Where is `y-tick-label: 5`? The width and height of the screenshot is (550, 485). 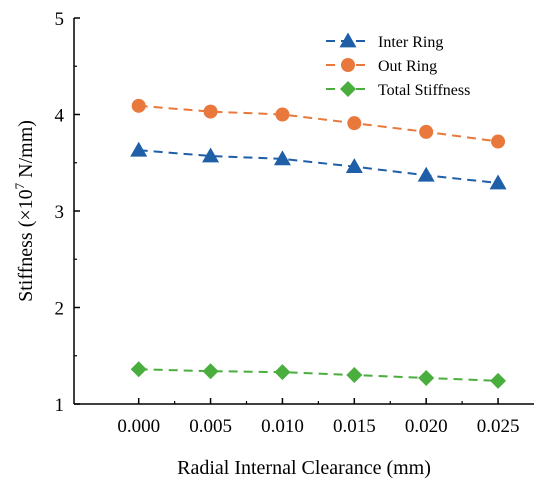
y-tick-label: 5 is located at coordinates (60, 19).